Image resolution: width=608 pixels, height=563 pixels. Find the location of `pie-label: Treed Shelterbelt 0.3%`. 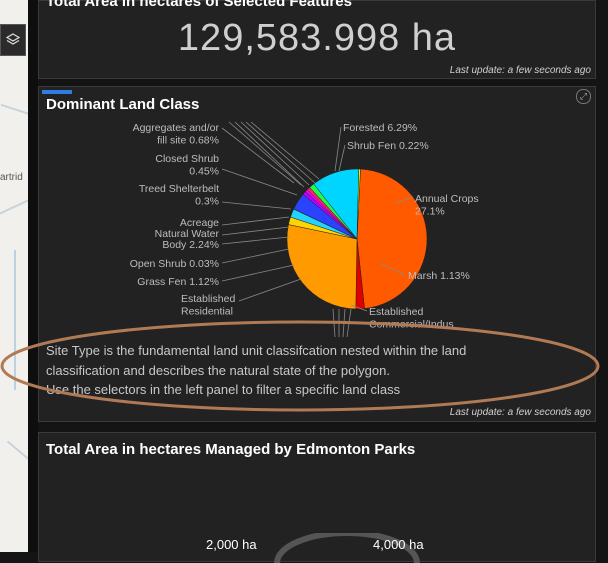

pie-label: Treed Shelterbelt 0.3% is located at coordinates (179, 195).